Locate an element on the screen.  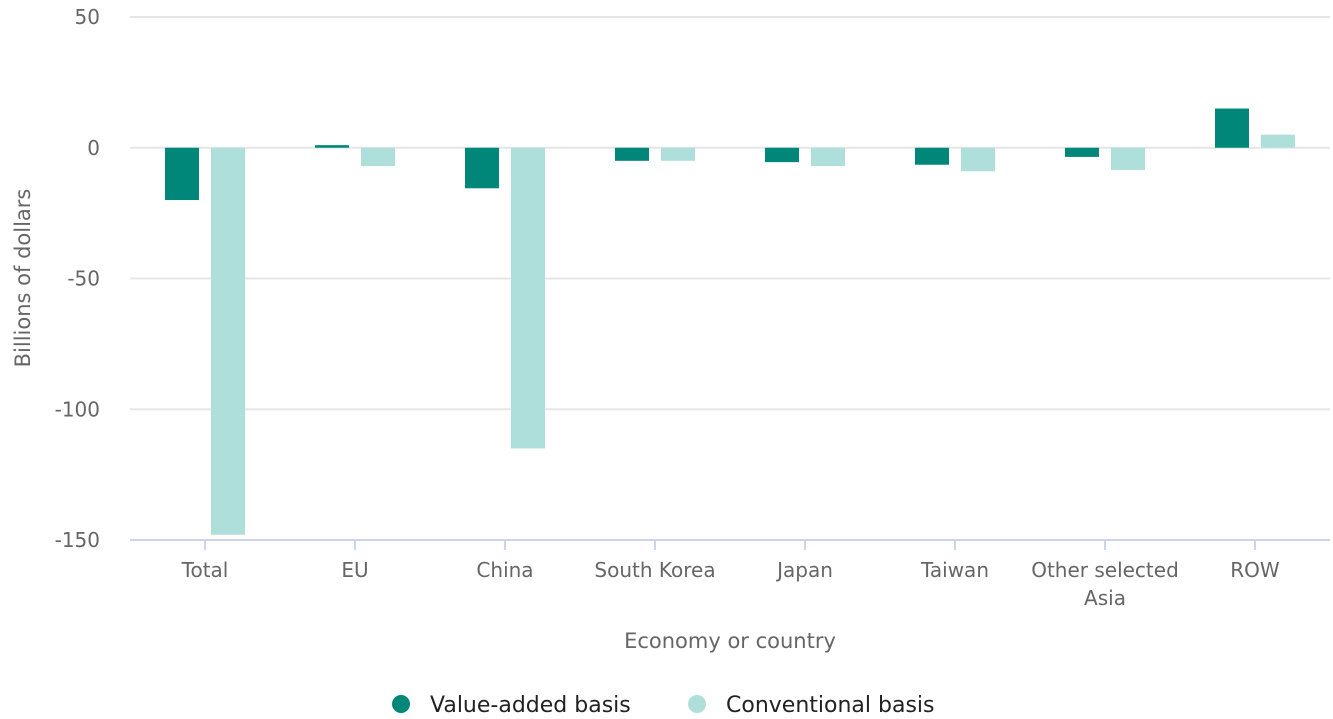
legend-item-value-added: Value-added basis is located at coordinates (511, 705).